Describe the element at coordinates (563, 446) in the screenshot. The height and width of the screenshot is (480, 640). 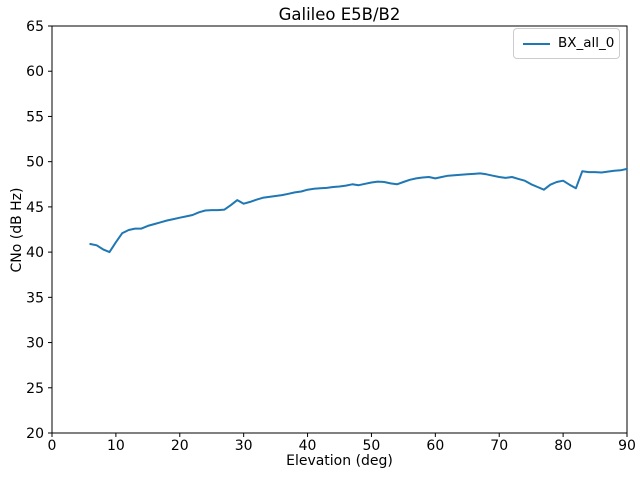
I see `x-tick-label: 80` at that location.